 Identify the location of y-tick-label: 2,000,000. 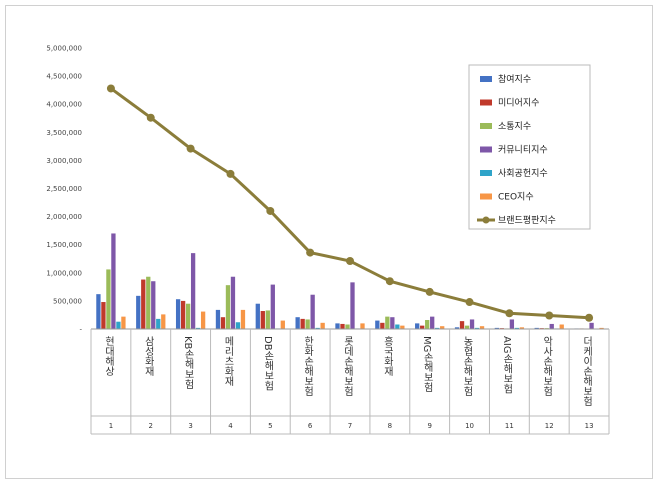
(64, 217).